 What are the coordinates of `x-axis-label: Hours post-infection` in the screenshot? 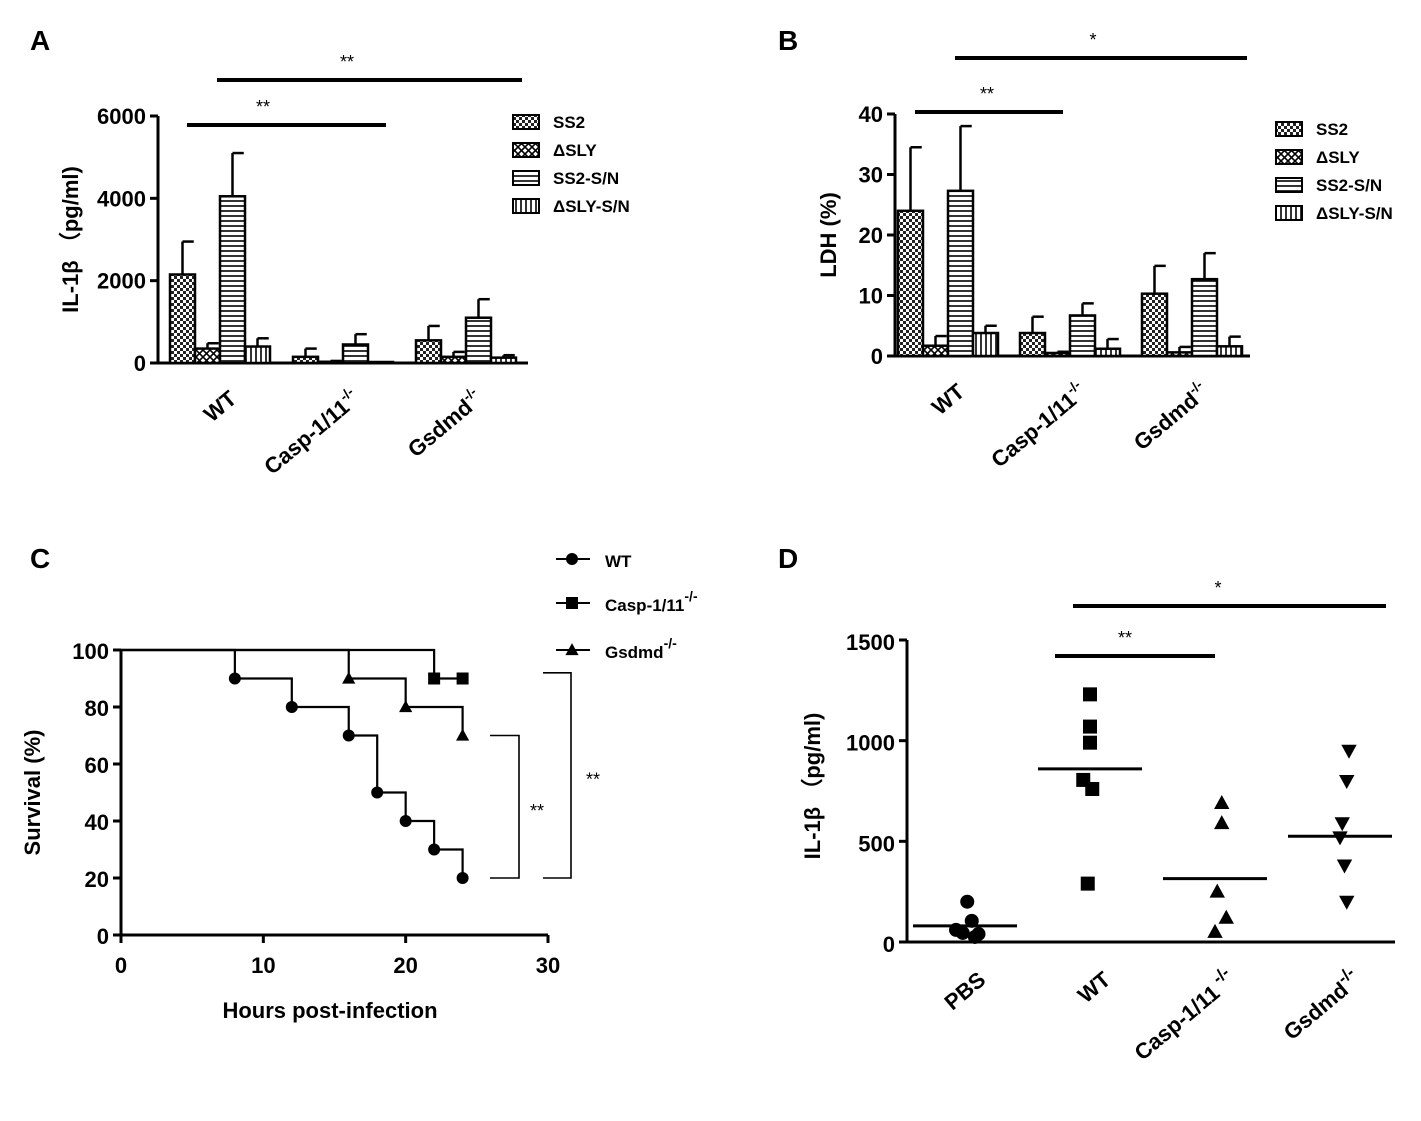 It's located at (329, 1010).